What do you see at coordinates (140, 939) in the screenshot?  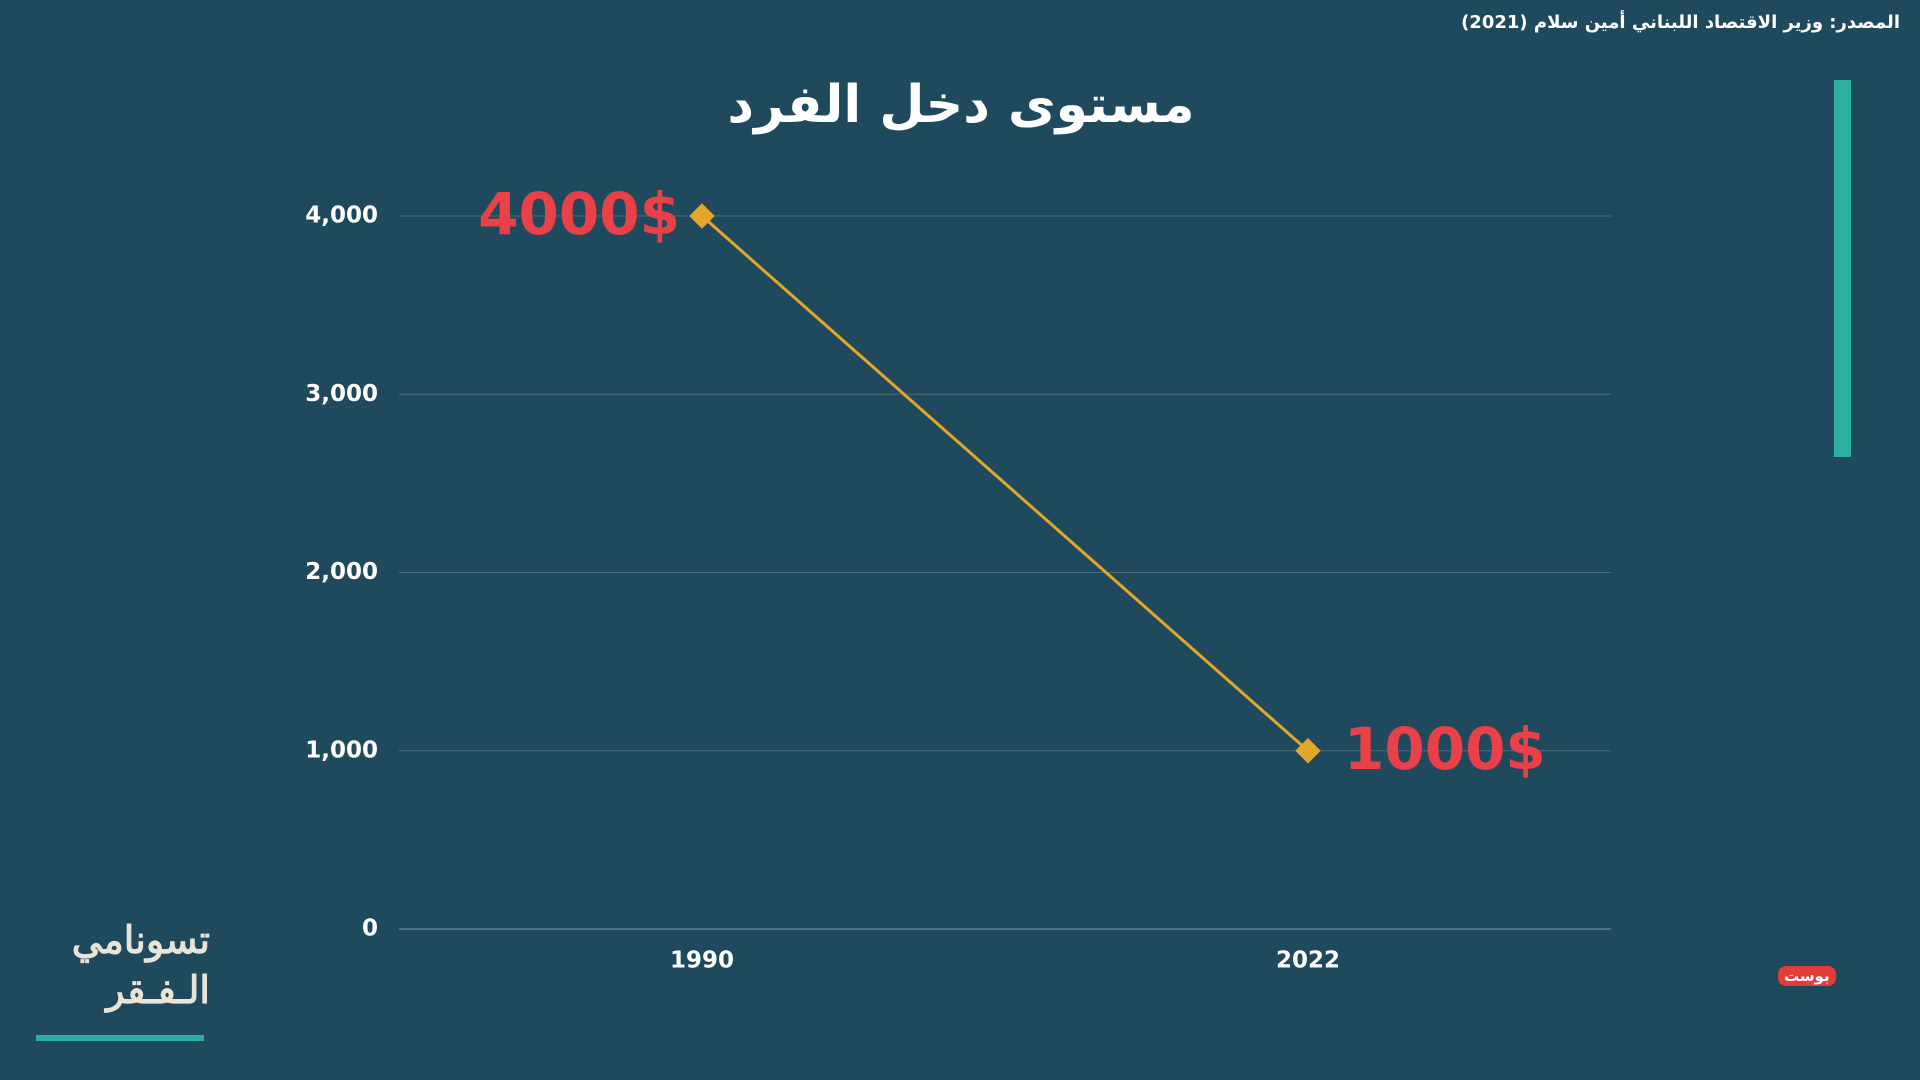 I see `brand-line: تسونامي` at bounding box center [140, 939].